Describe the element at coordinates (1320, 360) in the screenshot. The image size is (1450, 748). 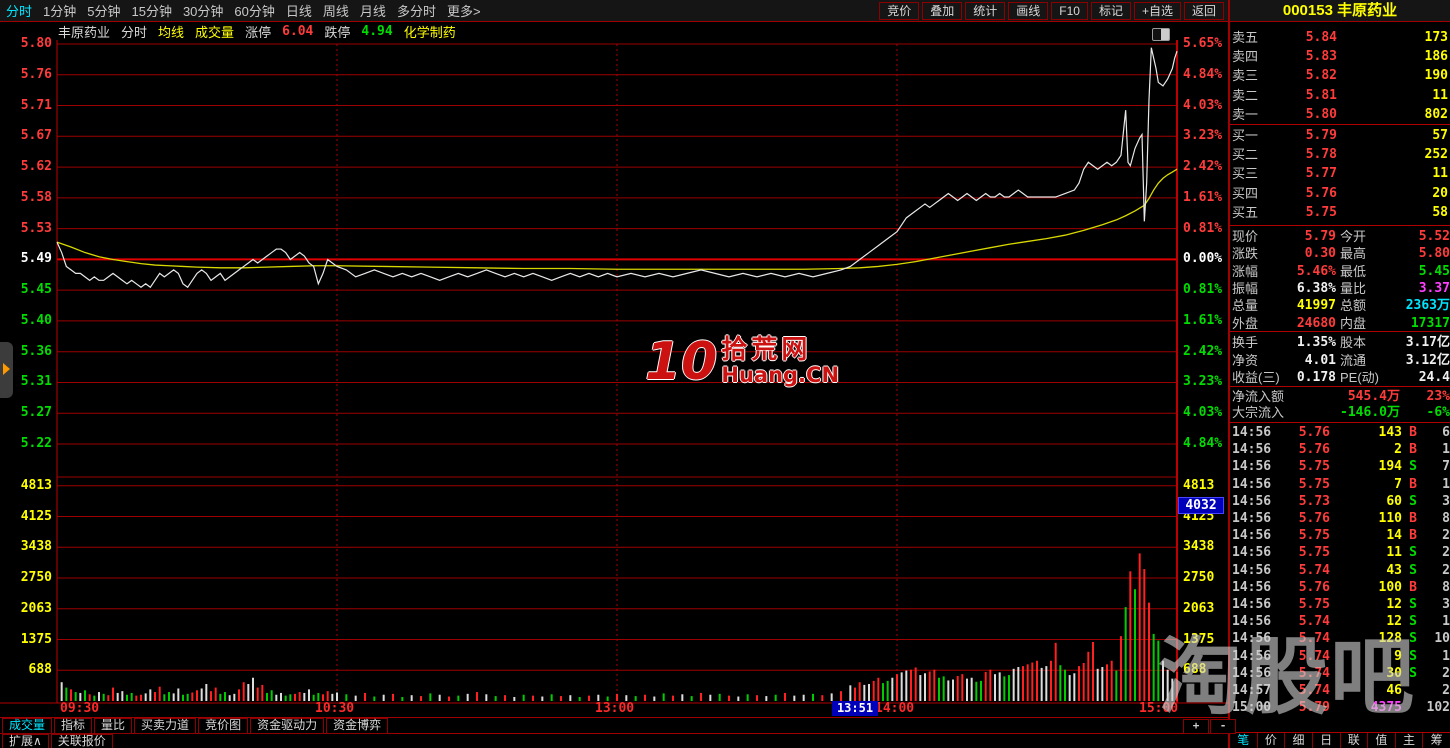
I see `stat-value: 4.01` at that location.